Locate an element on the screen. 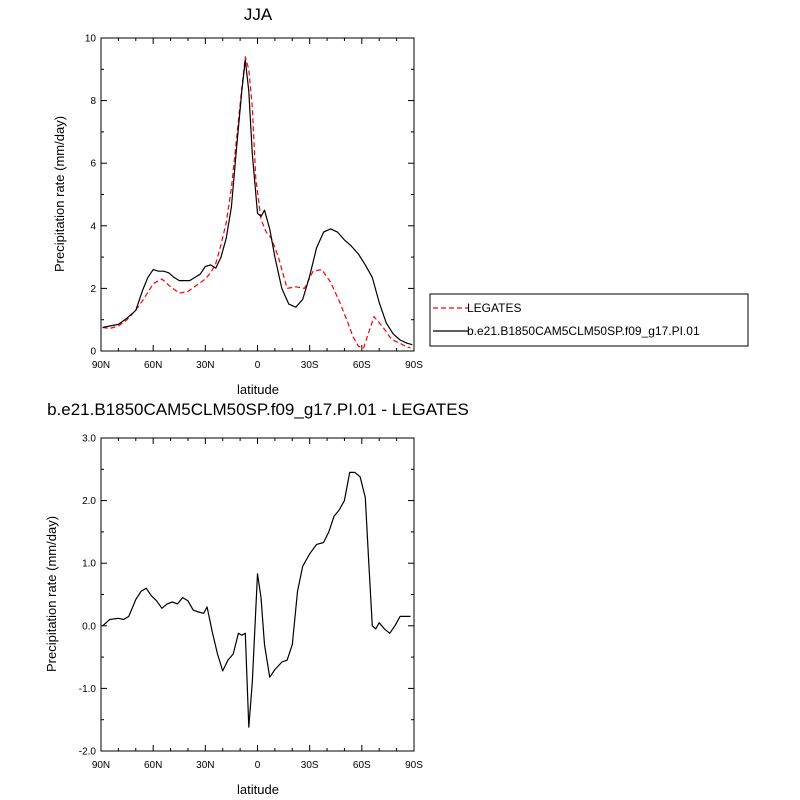 This screenshot has width=800, height=800. y-tick-label: 8 is located at coordinates (93, 101).